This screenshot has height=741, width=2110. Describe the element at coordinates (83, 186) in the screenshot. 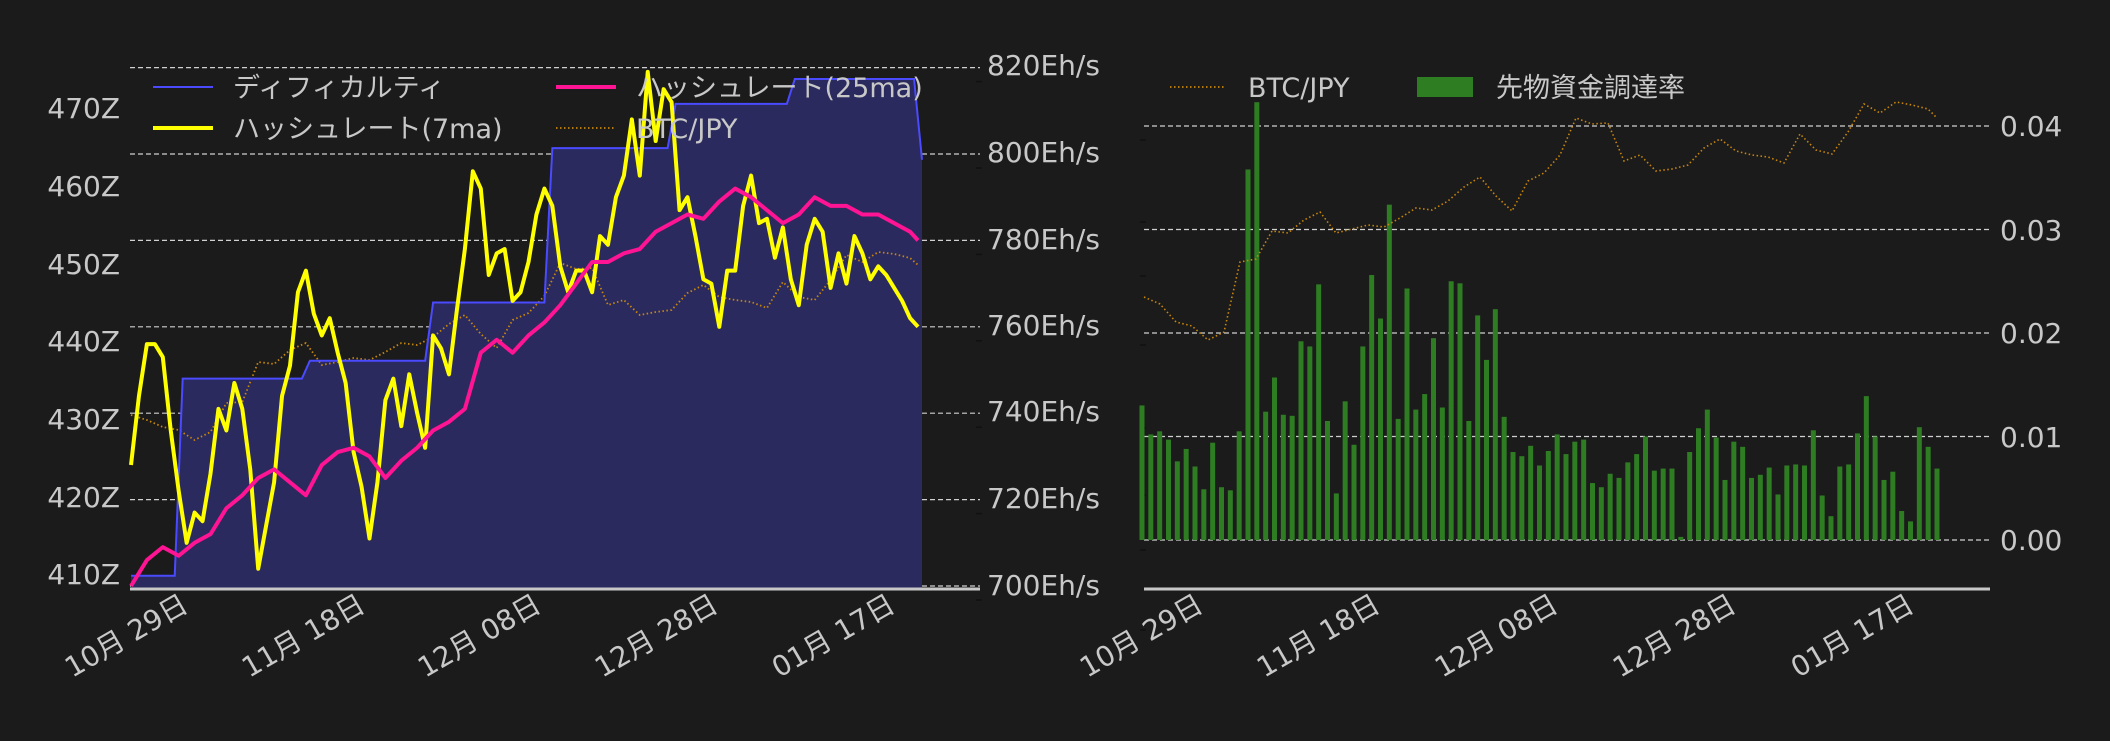

I see `ytick-460z: 460Z` at that location.